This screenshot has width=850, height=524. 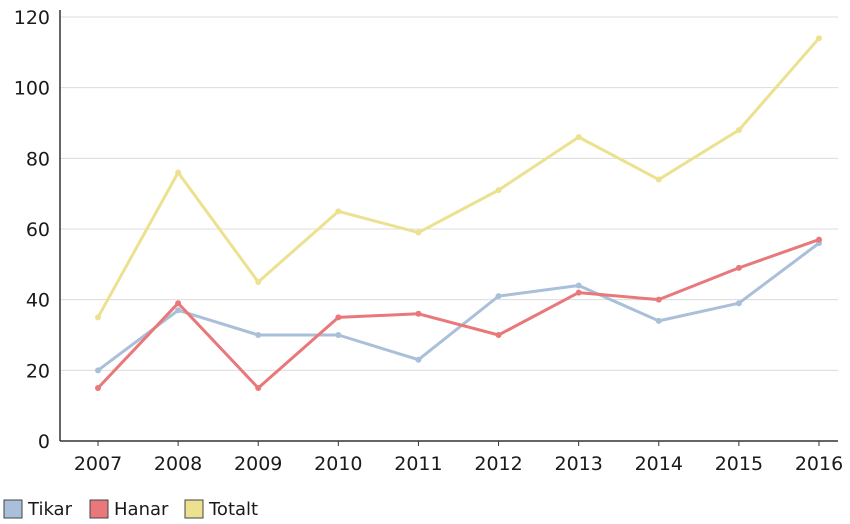 I want to click on legend-swatch-totalt, so click(x=194, y=509).